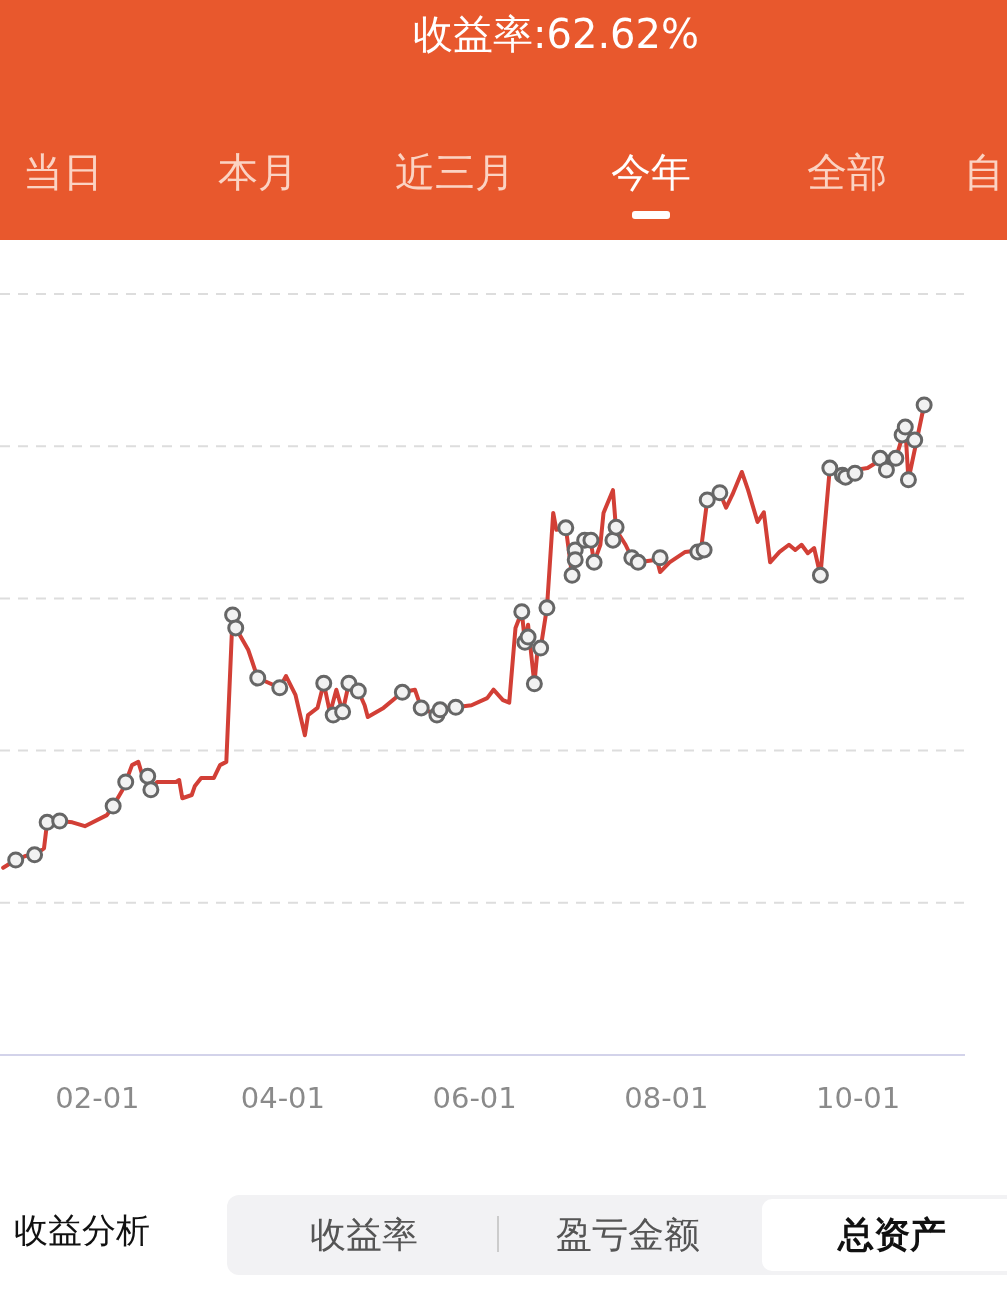 This screenshot has width=1007, height=1299. Describe the element at coordinates (63, 172) in the screenshot. I see `annotation: 当日` at that location.